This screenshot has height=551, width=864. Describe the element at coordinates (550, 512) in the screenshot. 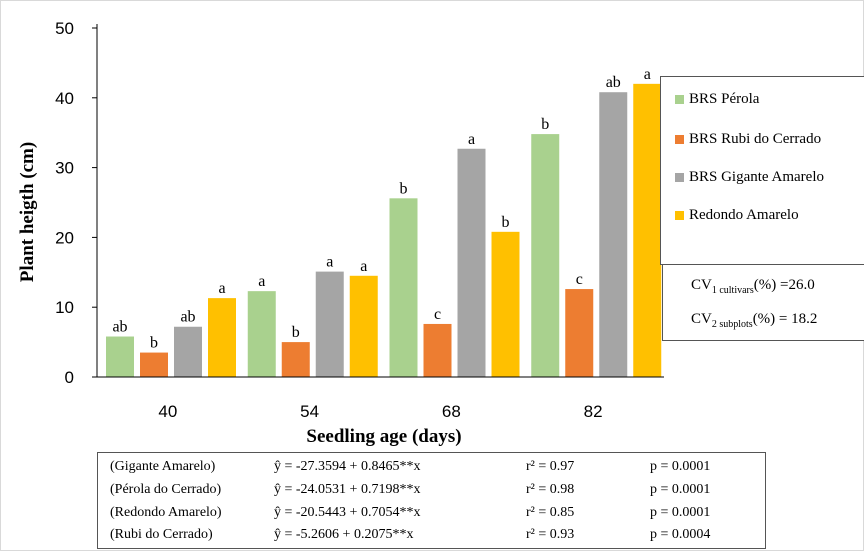

I see `regression-r2: r² = 0.85` at that location.